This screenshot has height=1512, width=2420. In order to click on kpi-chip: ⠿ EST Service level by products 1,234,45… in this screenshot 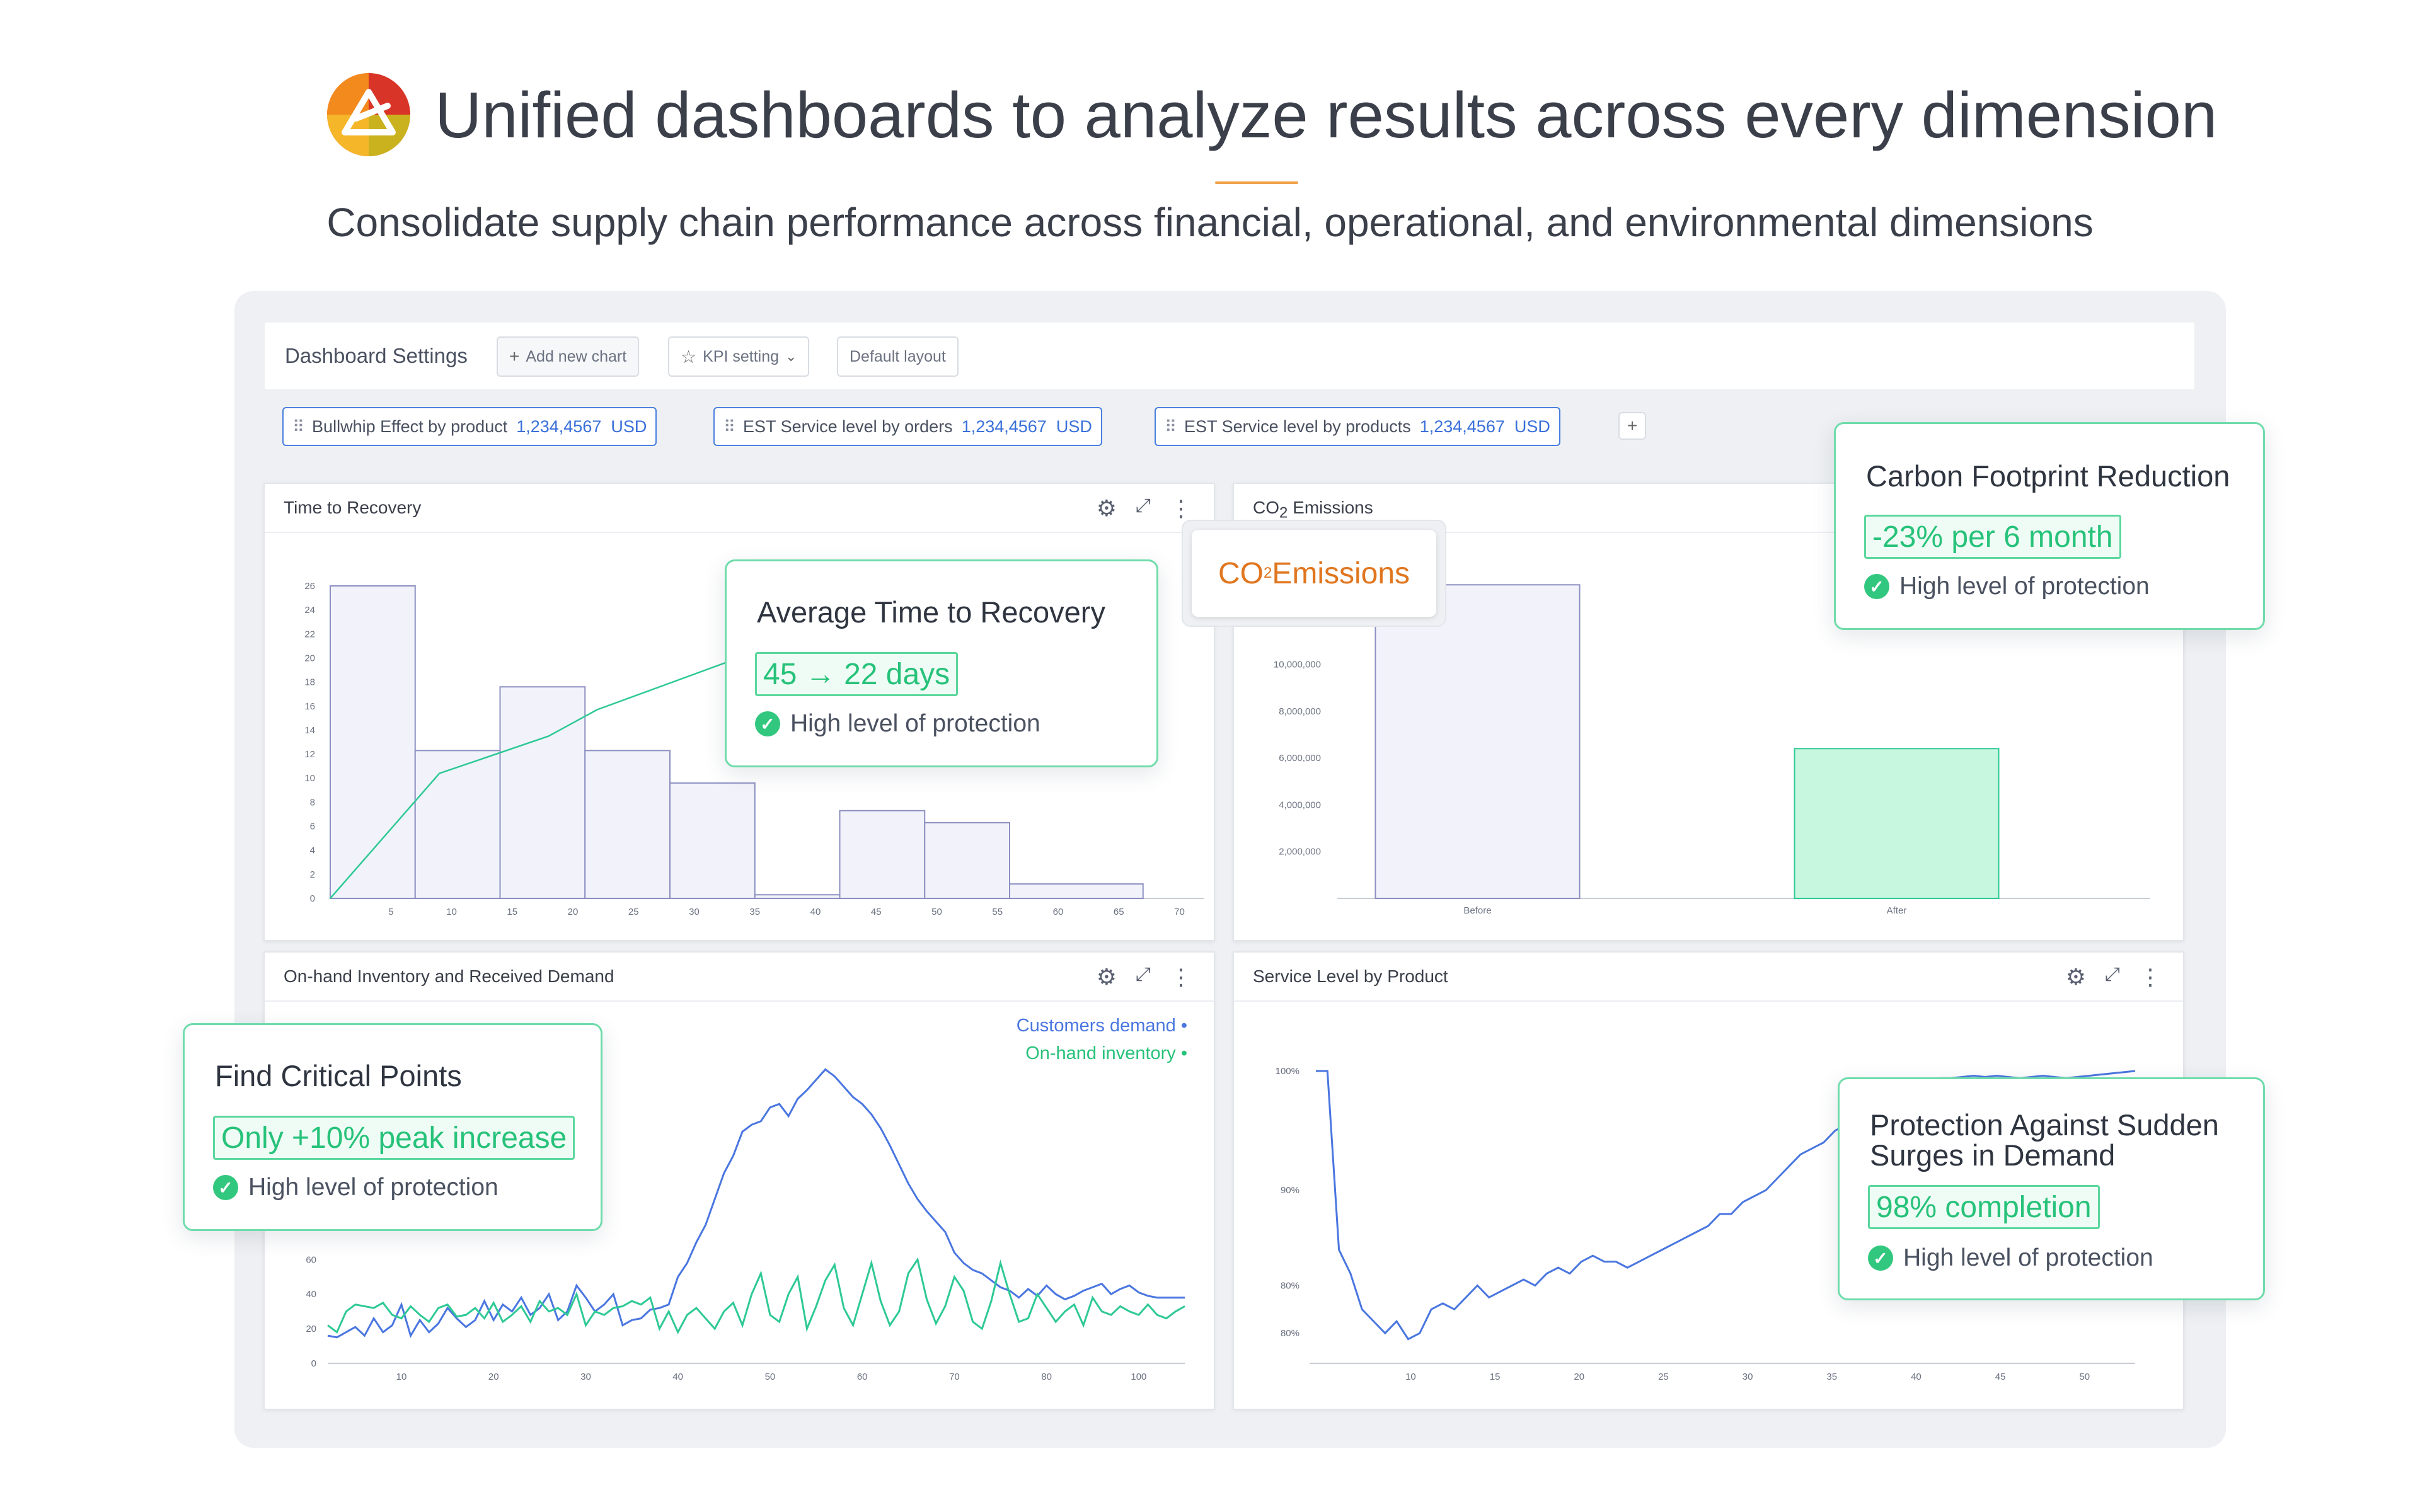, I will do `click(1357, 426)`.